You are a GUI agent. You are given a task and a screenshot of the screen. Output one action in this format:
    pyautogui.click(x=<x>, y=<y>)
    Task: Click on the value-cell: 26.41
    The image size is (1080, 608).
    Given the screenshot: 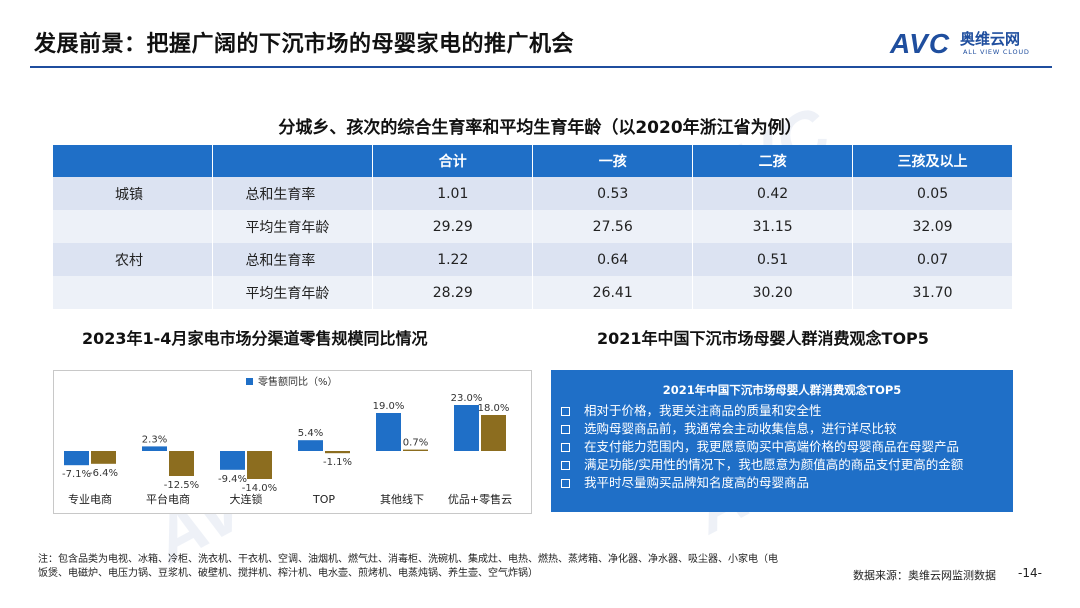 What is the action you would take?
    pyautogui.click(x=613, y=292)
    